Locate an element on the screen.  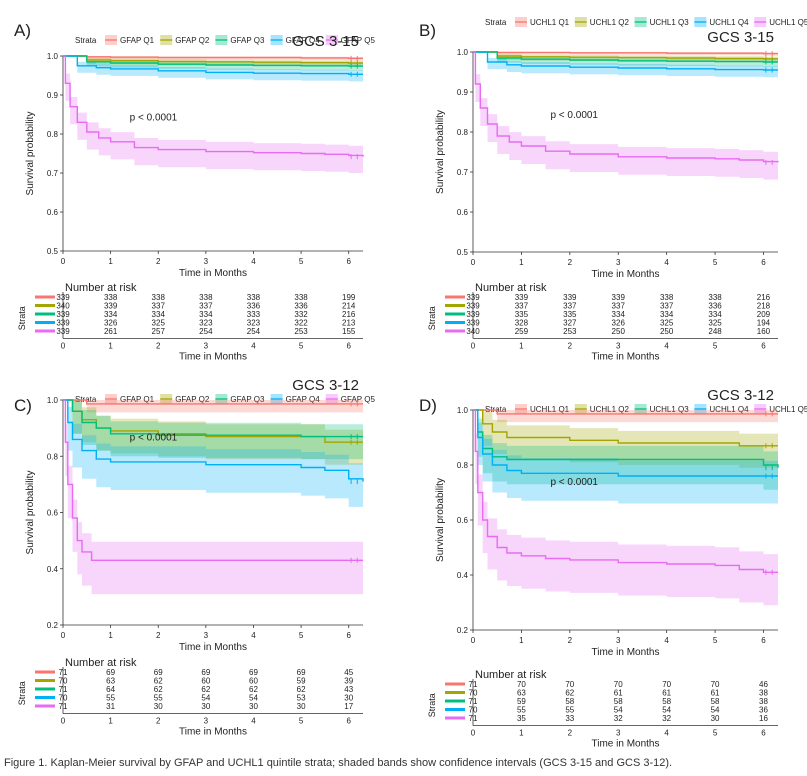
risk-count: 54 is located at coordinates (618, 710).